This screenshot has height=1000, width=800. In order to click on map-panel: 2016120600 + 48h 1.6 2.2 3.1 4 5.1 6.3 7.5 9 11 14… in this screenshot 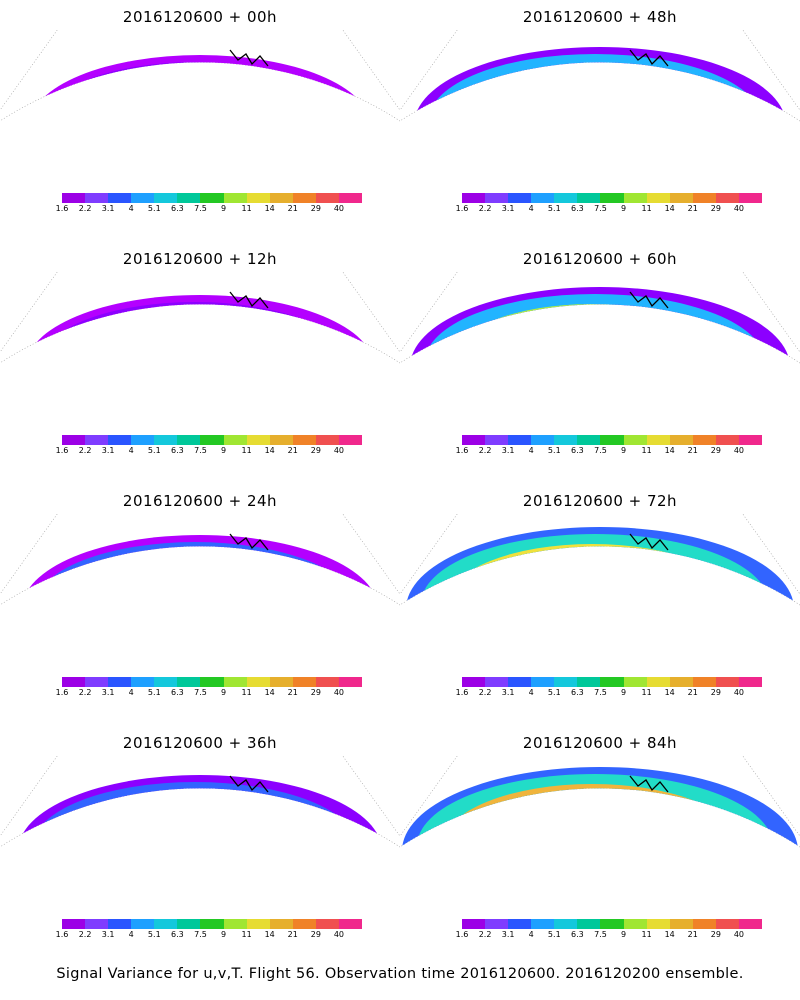, I will do `click(600, 120)`.